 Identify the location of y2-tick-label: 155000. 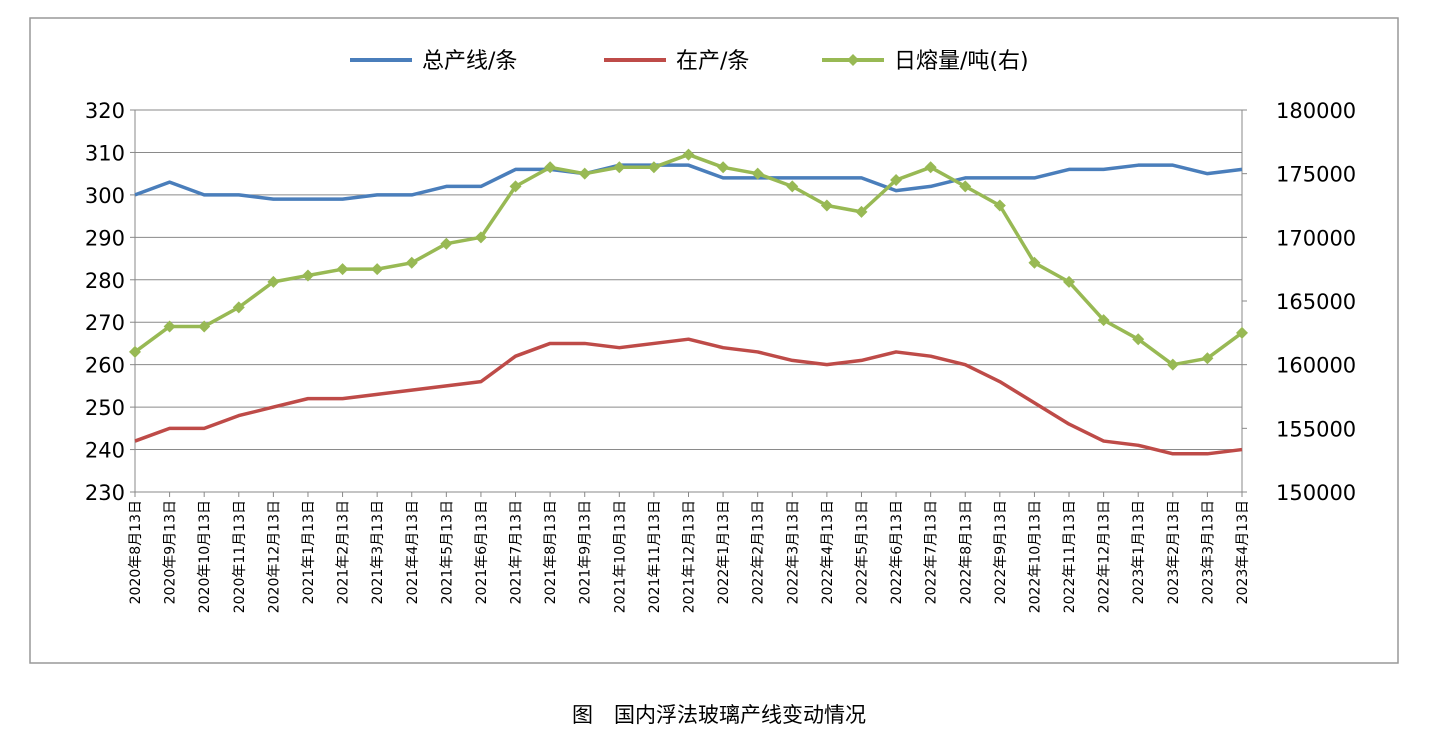
(1316, 429).